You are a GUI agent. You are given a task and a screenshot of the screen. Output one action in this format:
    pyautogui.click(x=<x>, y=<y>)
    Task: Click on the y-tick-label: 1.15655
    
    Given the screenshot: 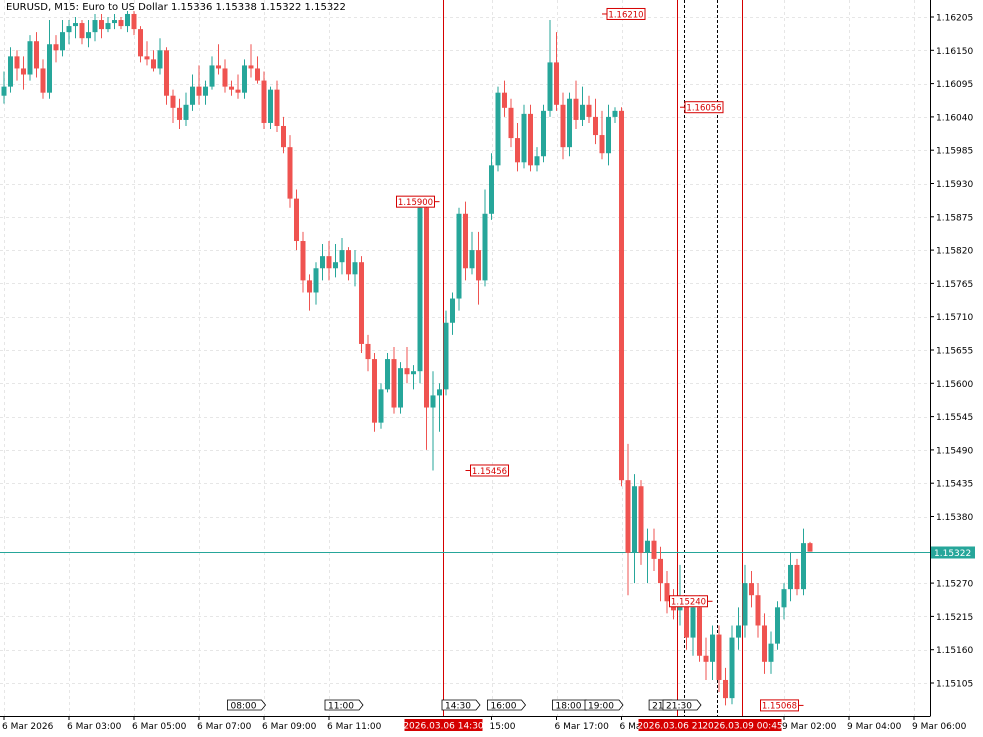 What is the action you would take?
    pyautogui.click(x=954, y=352)
    